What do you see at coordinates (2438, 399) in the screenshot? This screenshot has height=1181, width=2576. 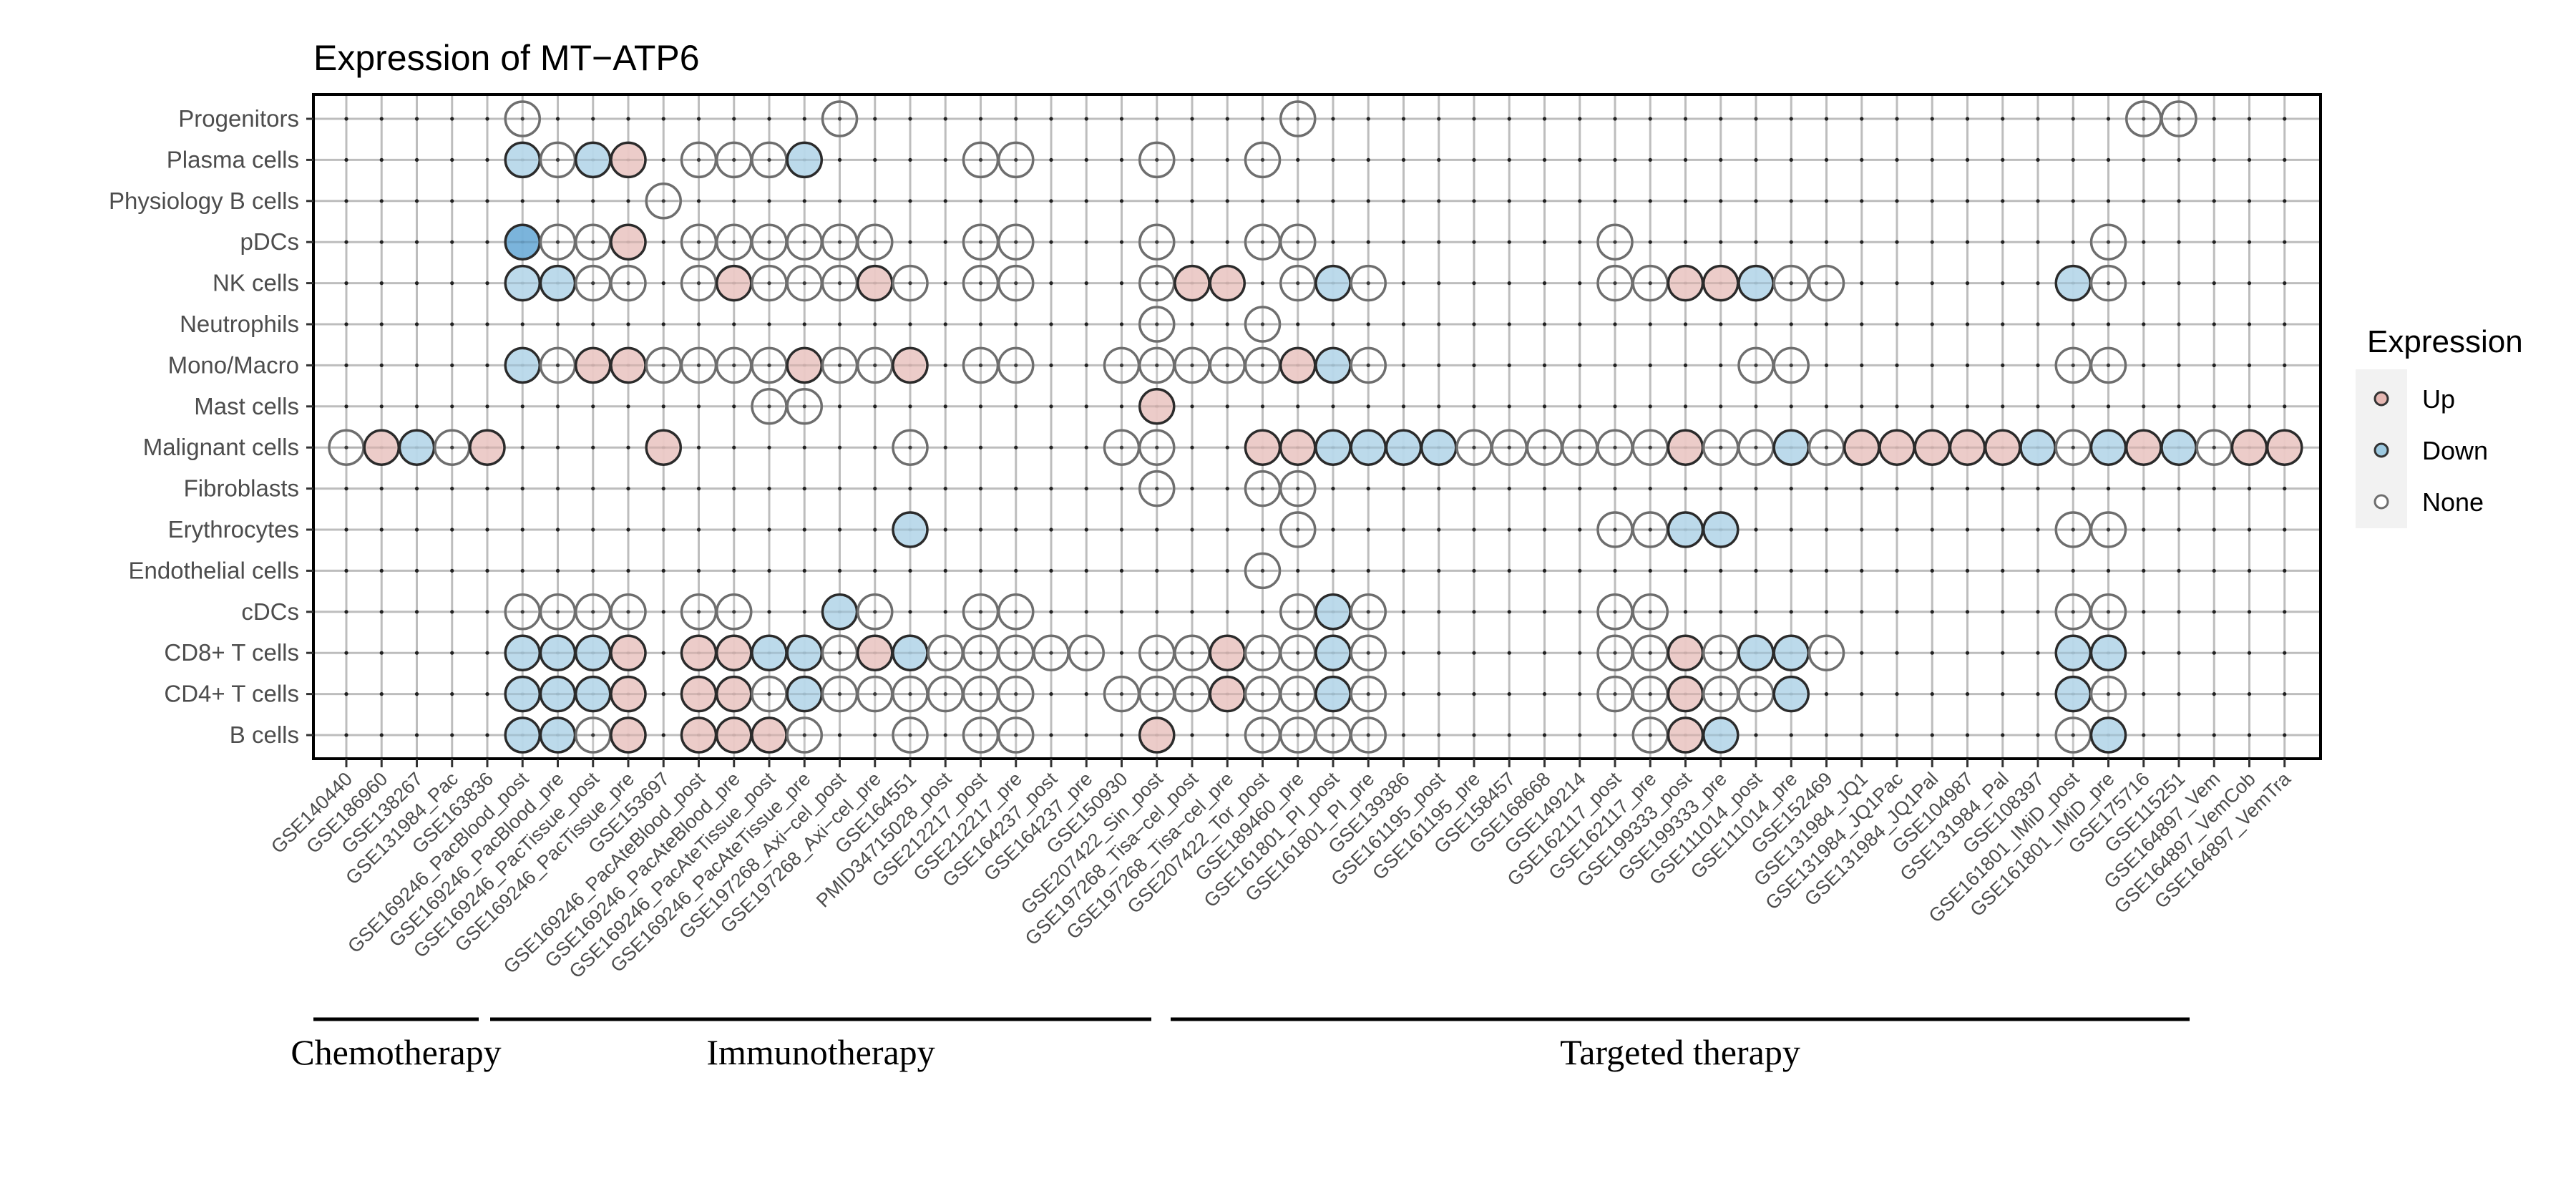 I see `legend-label: Up` at bounding box center [2438, 399].